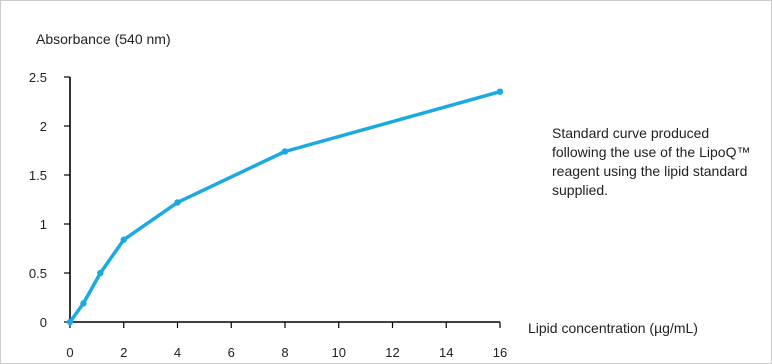 Image resolution: width=772 pixels, height=364 pixels. I want to click on x-tick-label: 6, so click(231, 352).